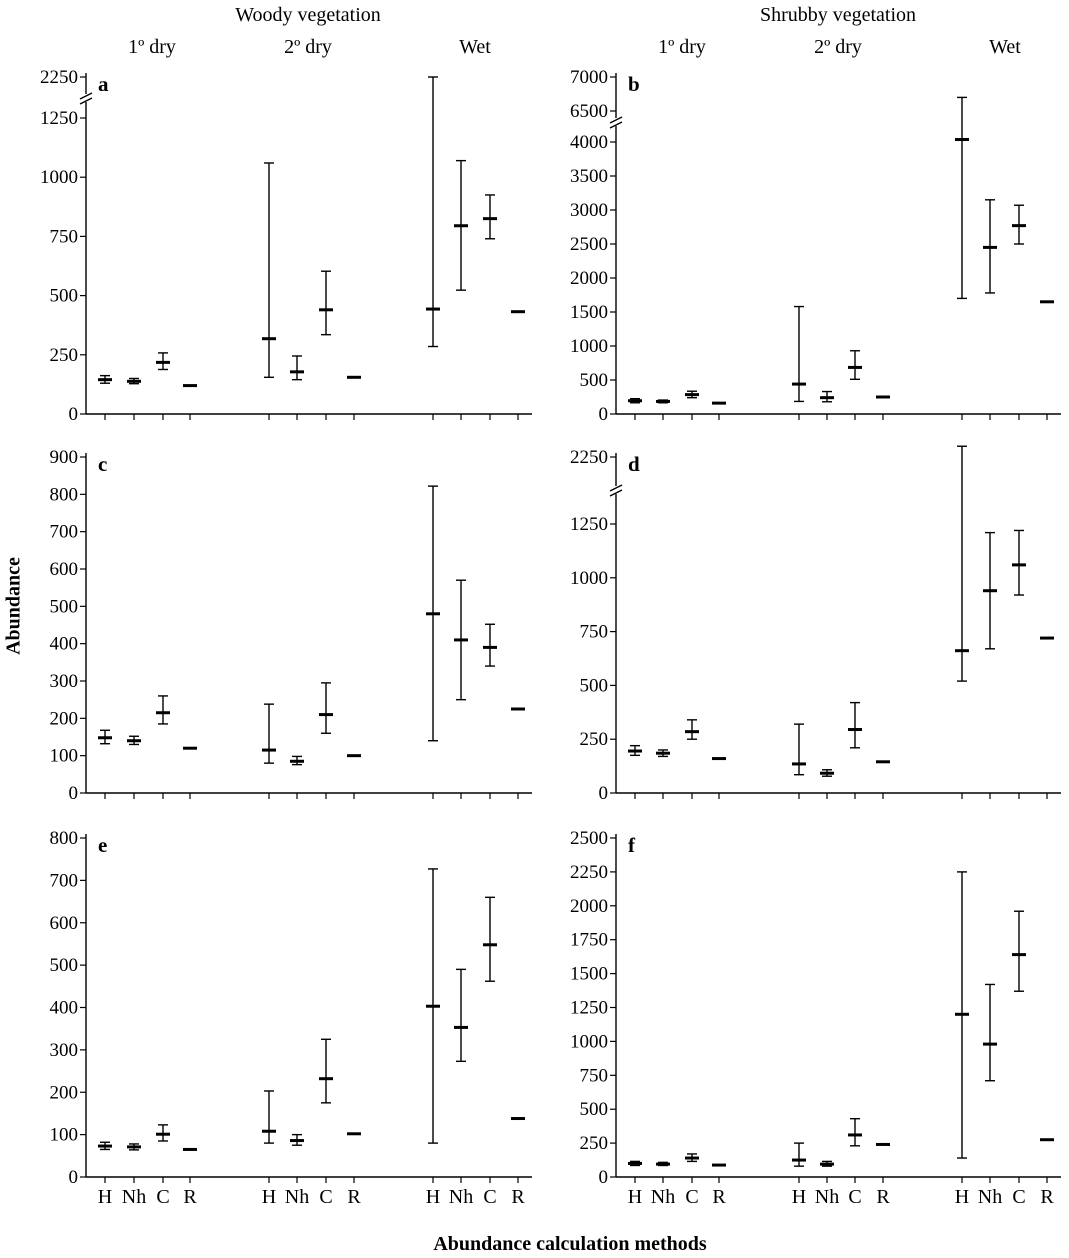  I want to click on shrubby-group-header-1: 1º dry, so click(682, 47).